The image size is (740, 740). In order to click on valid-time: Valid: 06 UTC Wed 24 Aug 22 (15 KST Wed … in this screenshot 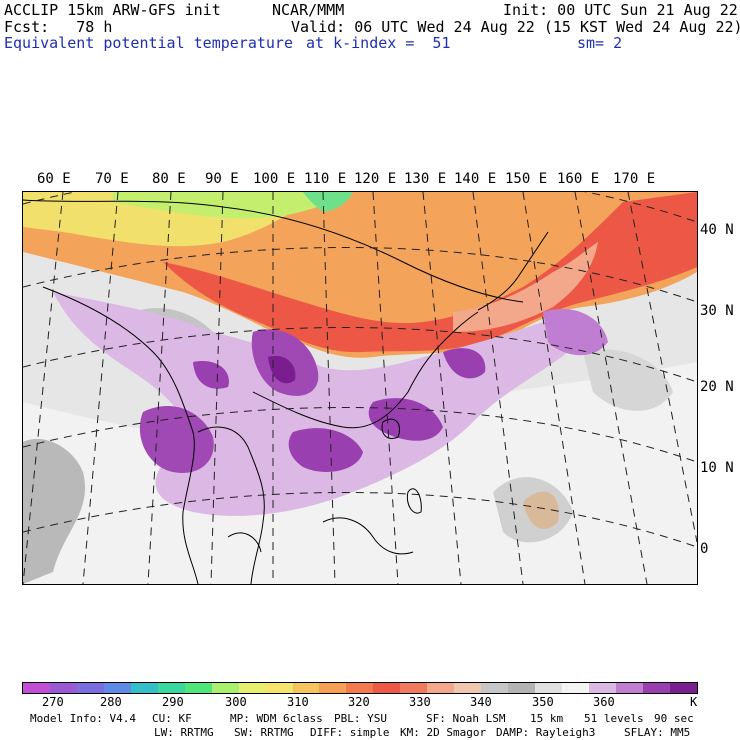, I will do `click(515, 27)`.